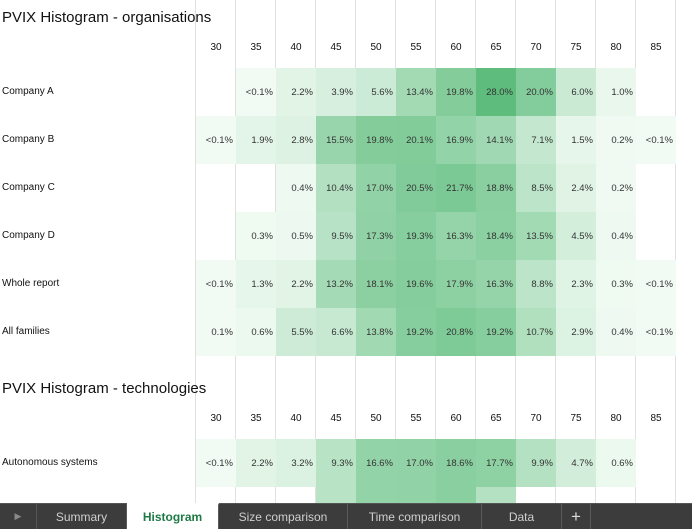 The image size is (692, 529). I want to click on heatmap-cell: 18.1%, so click(376, 284).